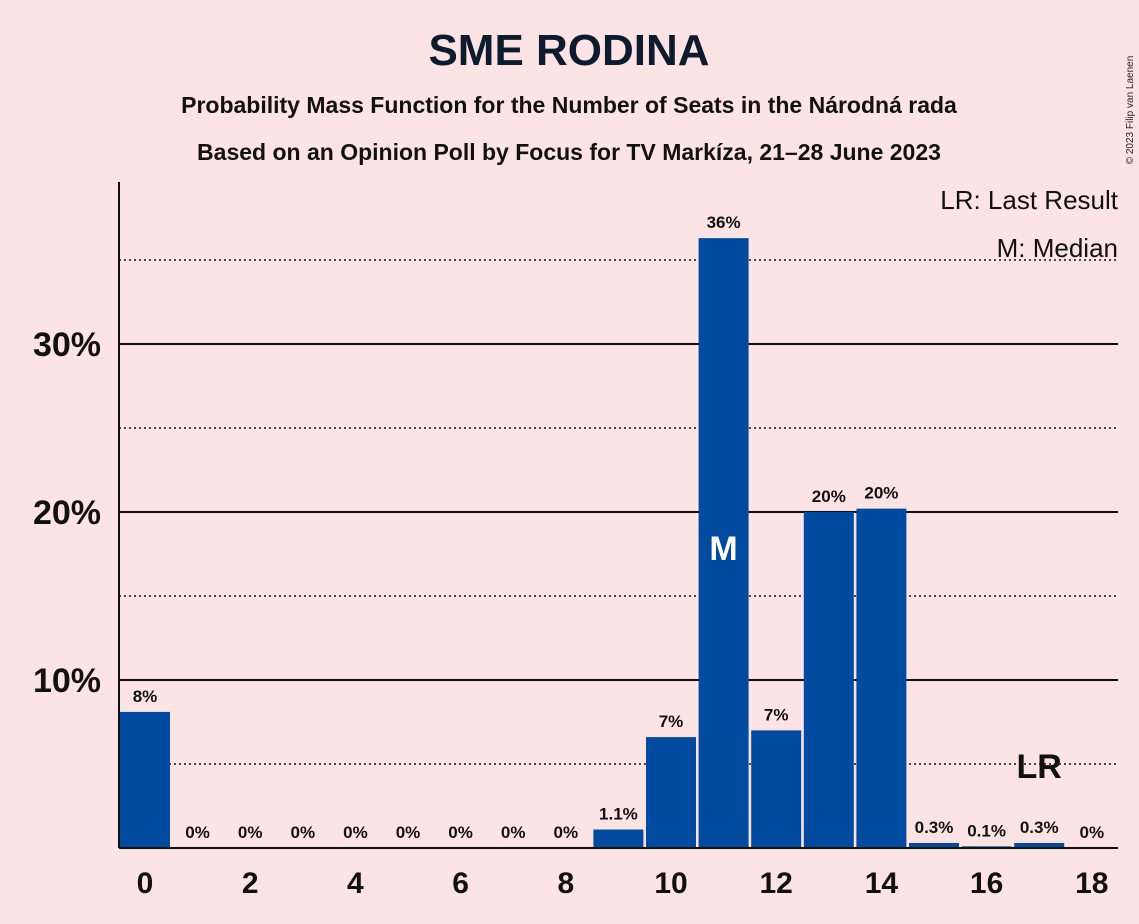 This screenshot has width=1139, height=924. What do you see at coordinates (1057, 248) in the screenshot?
I see `legend-median: M: Median` at bounding box center [1057, 248].